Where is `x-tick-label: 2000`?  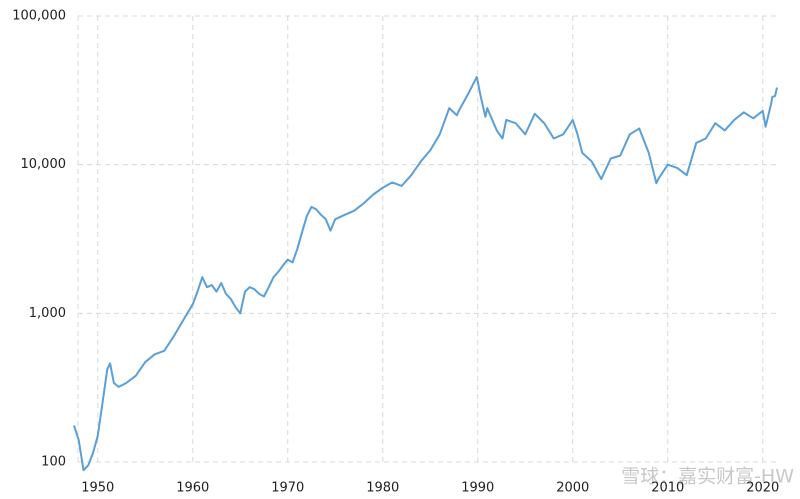
x-tick-label: 2000 is located at coordinates (572, 488).